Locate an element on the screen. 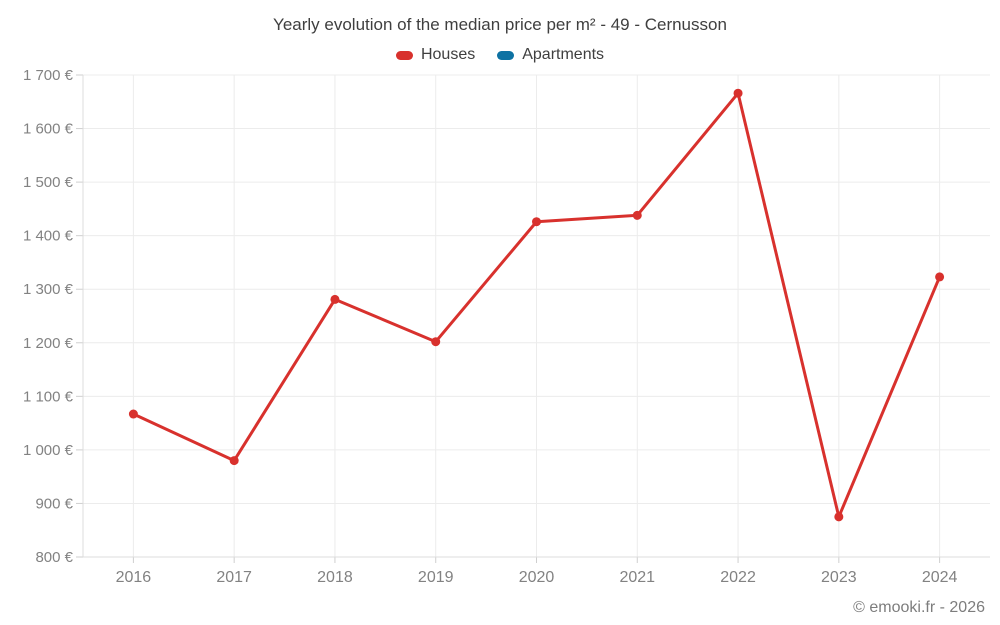 This screenshot has width=1000, height=625. legend-item-apartments: Apartments is located at coordinates (550, 55).